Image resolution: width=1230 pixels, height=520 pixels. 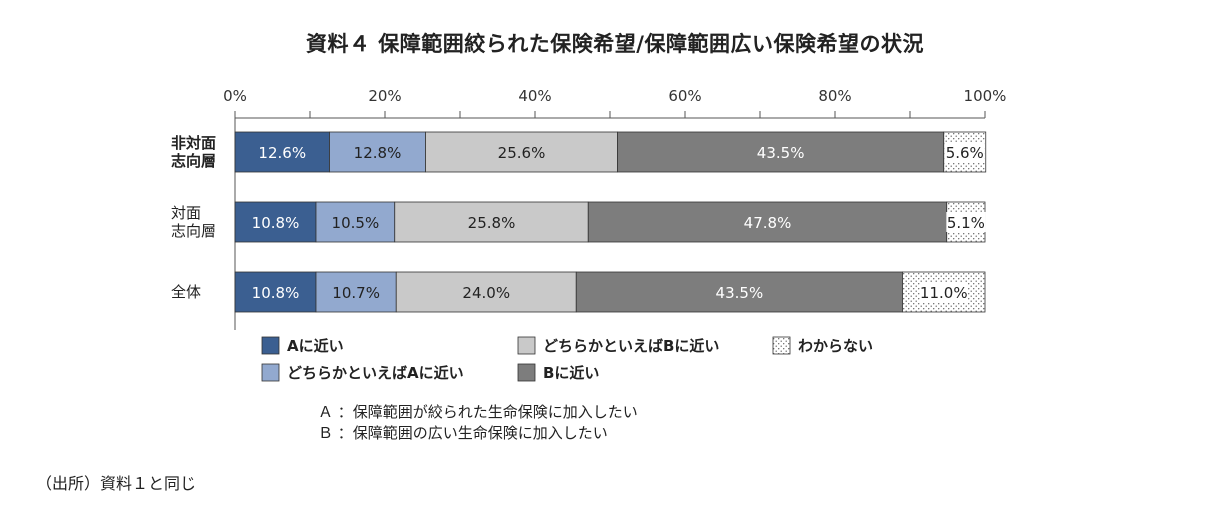 What do you see at coordinates (193, 143) in the screenshot?
I see `category-label: 非対面` at bounding box center [193, 143].